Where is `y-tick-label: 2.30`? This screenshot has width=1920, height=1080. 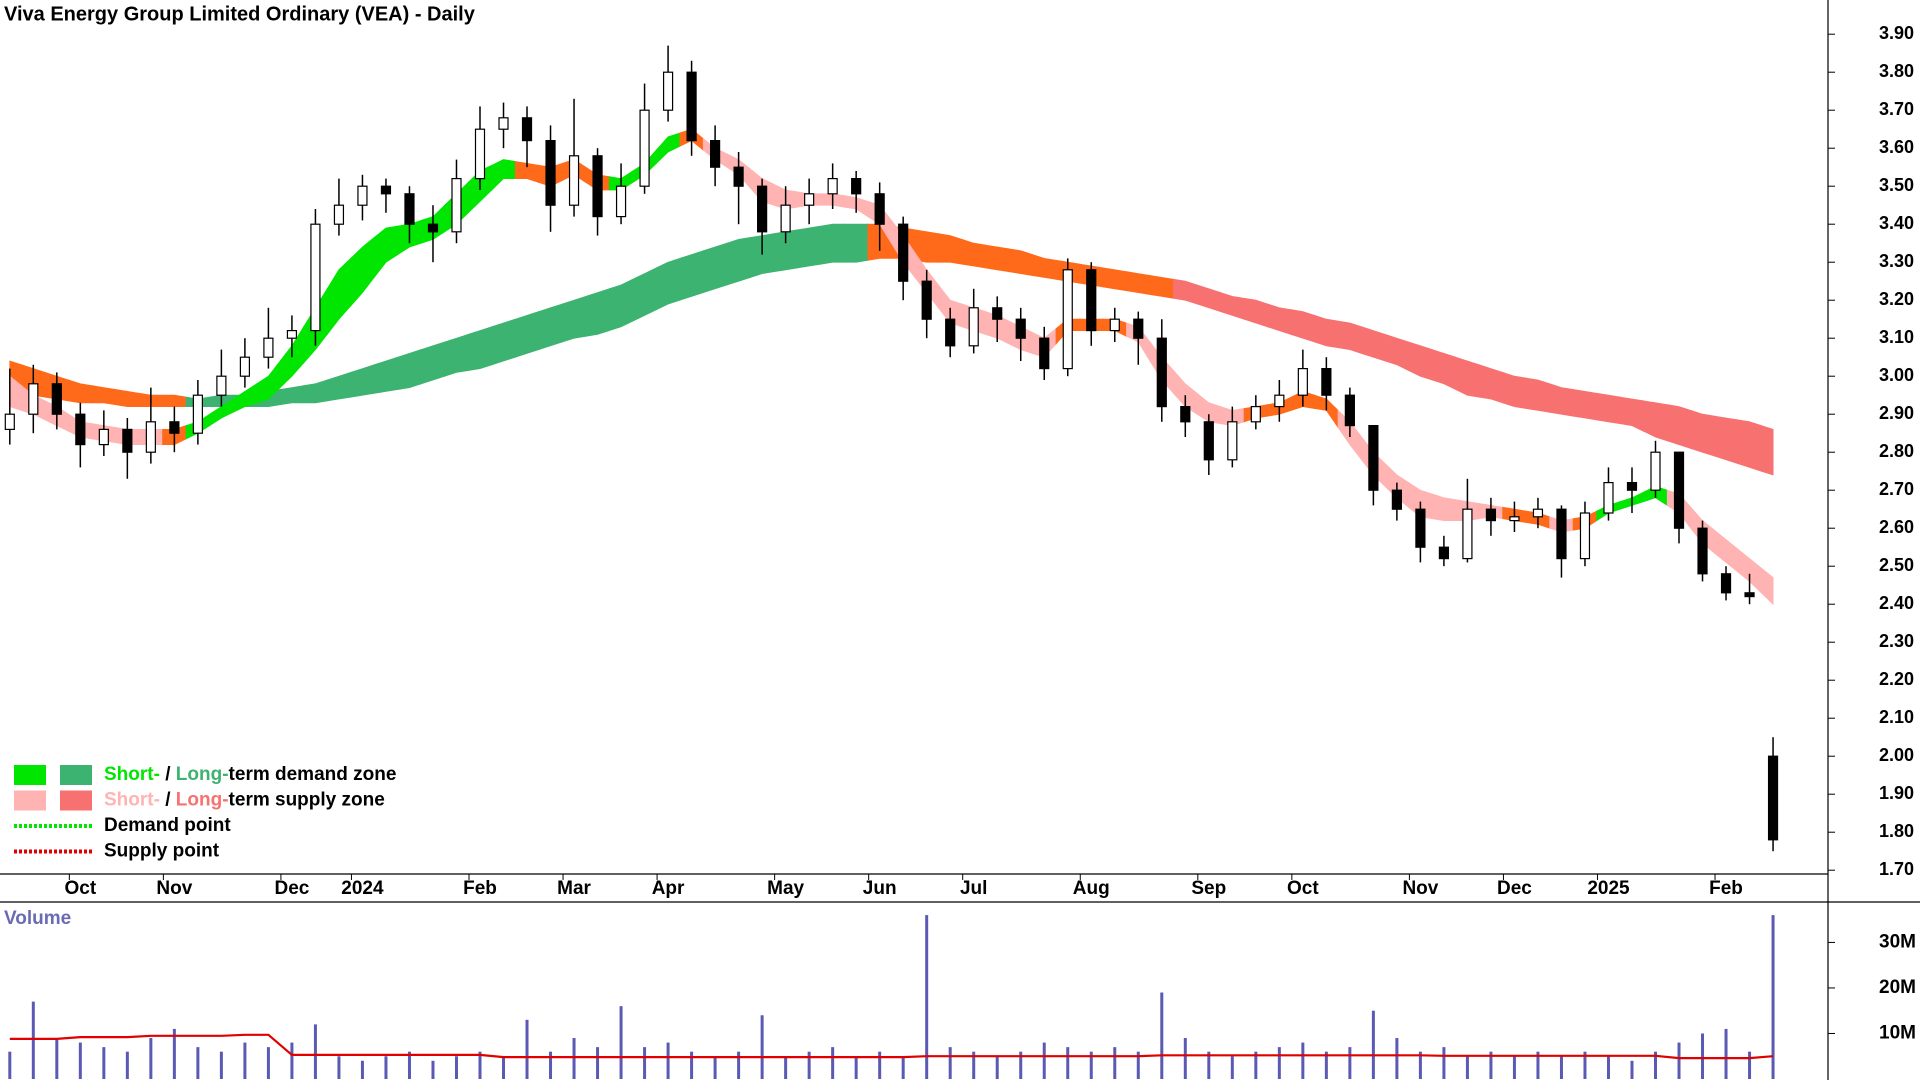
y-tick-label: 2.30 is located at coordinates (1896, 641).